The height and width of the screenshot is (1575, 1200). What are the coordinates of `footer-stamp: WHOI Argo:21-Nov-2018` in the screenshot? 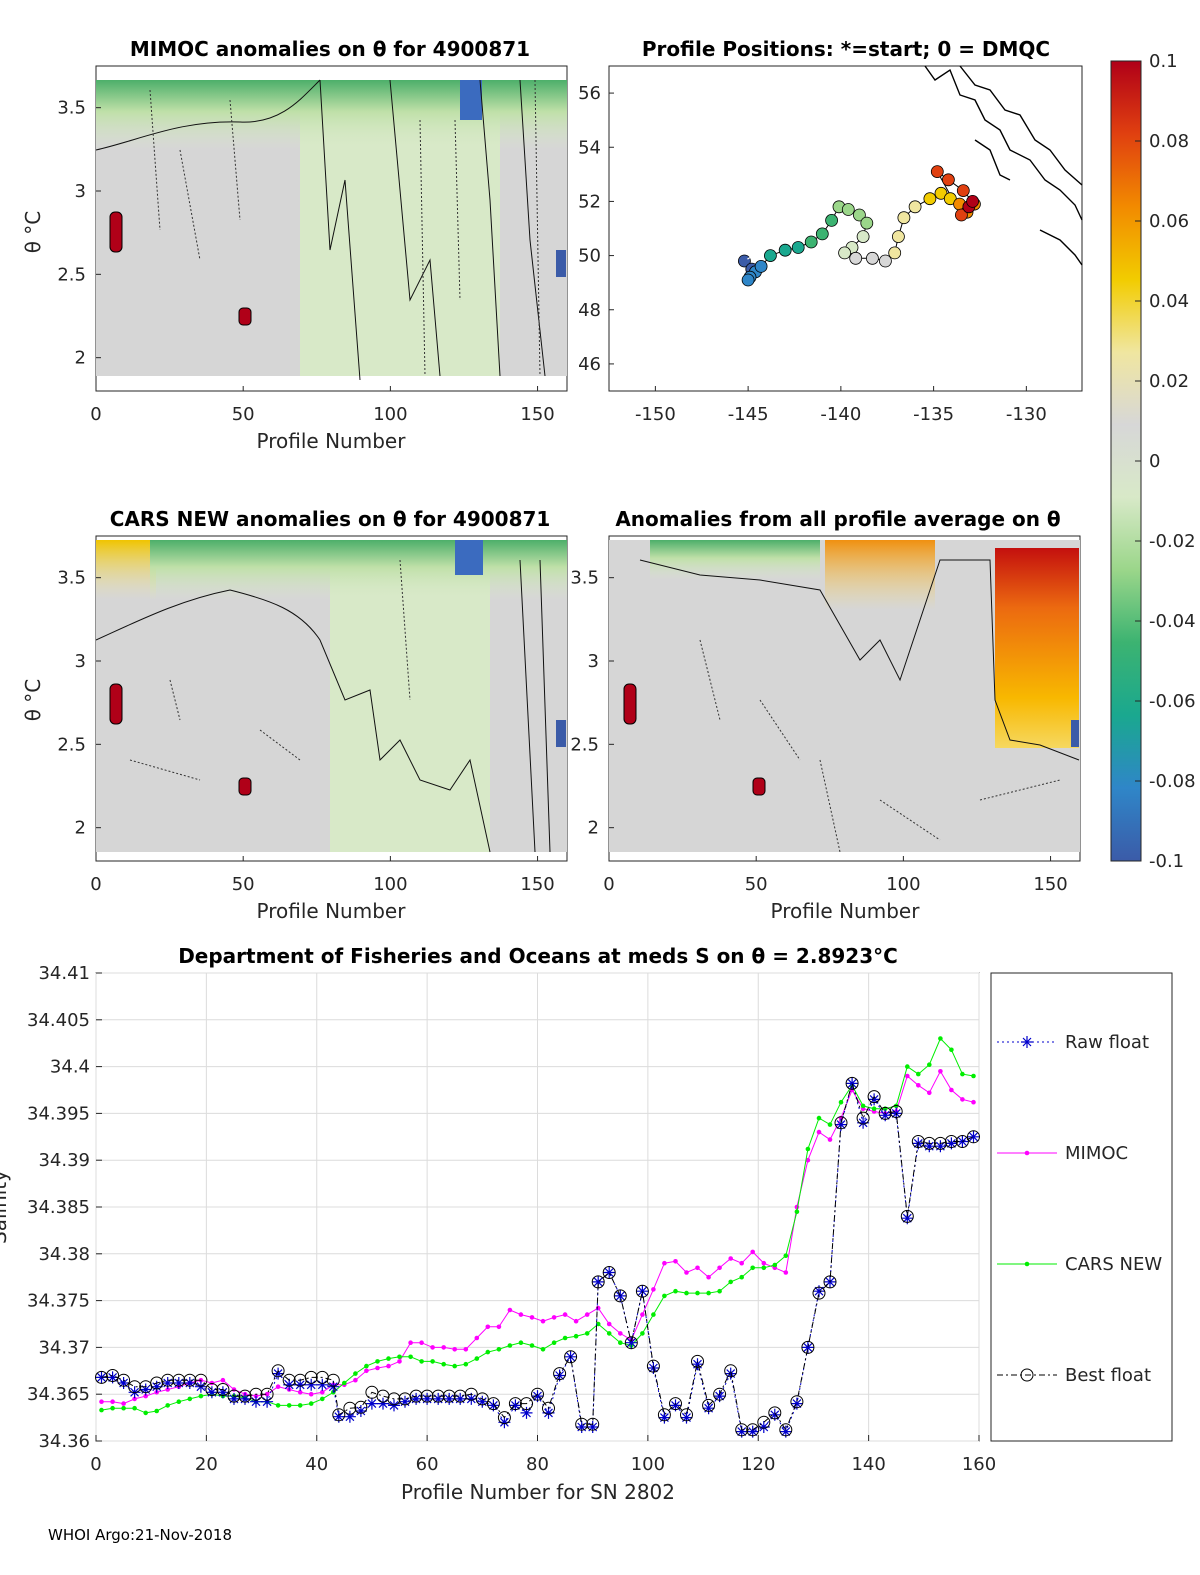 It's located at (140, 1535).